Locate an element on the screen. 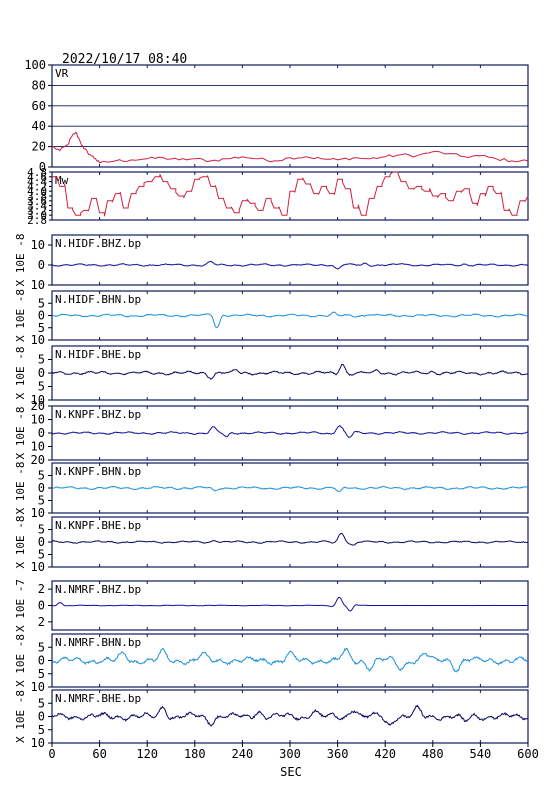 The width and height of the screenshot is (554, 786). x-tick-label: 360 is located at coordinates (338, 754).